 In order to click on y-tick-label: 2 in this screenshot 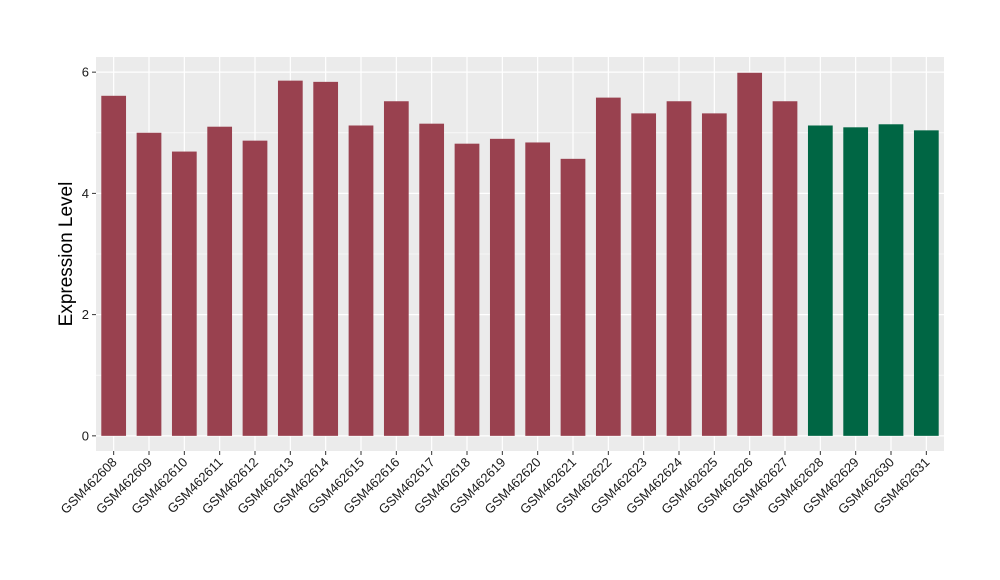, I will do `click(85, 314)`.